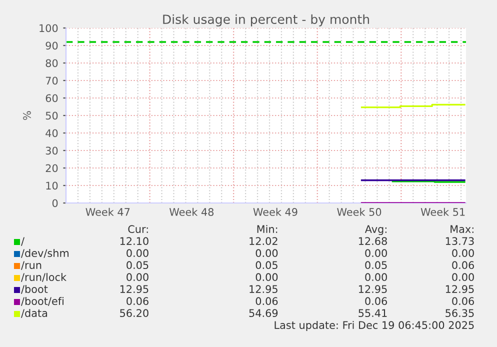 The width and height of the screenshot is (497, 347). Describe the element at coordinates (462, 229) in the screenshot. I see `text: Max:` at that location.